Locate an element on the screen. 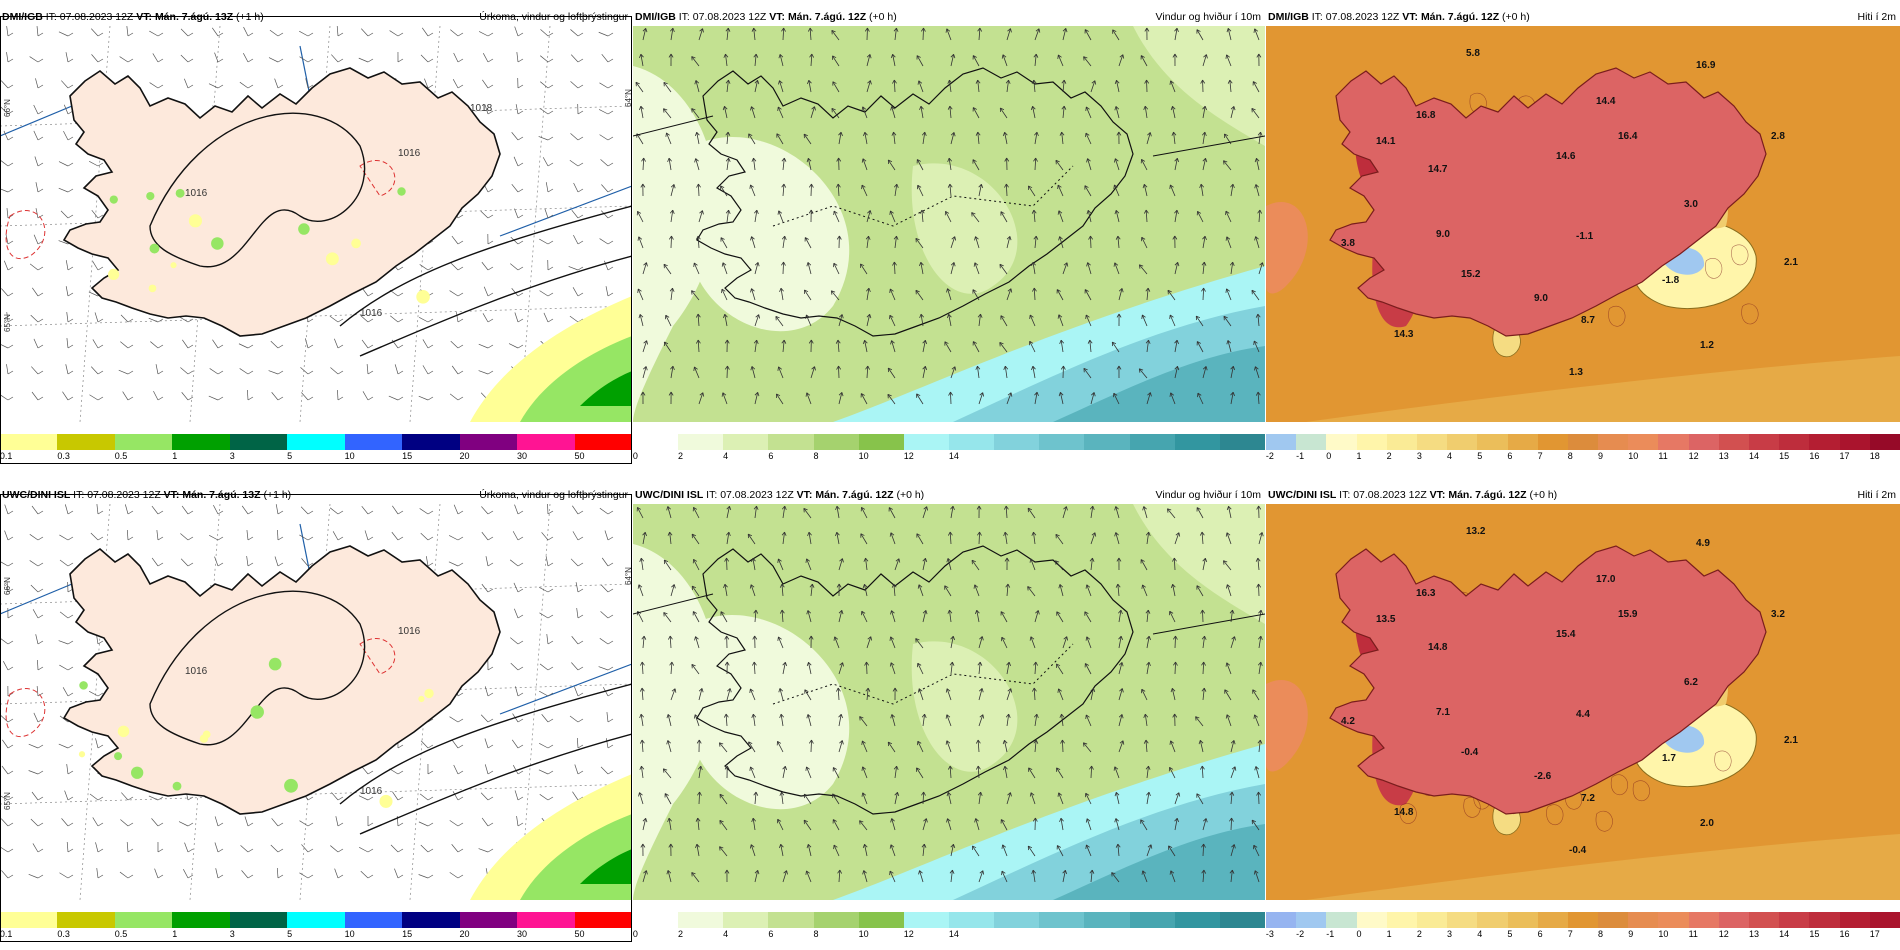 The image size is (1900, 950). temperature-value: 8.7 is located at coordinates (1588, 320).